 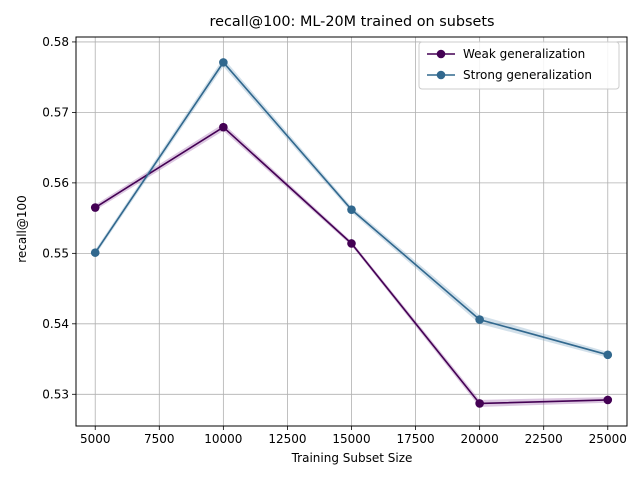 What do you see at coordinates (527, 75) in the screenshot?
I see `legend-label: Strong generalization` at bounding box center [527, 75].